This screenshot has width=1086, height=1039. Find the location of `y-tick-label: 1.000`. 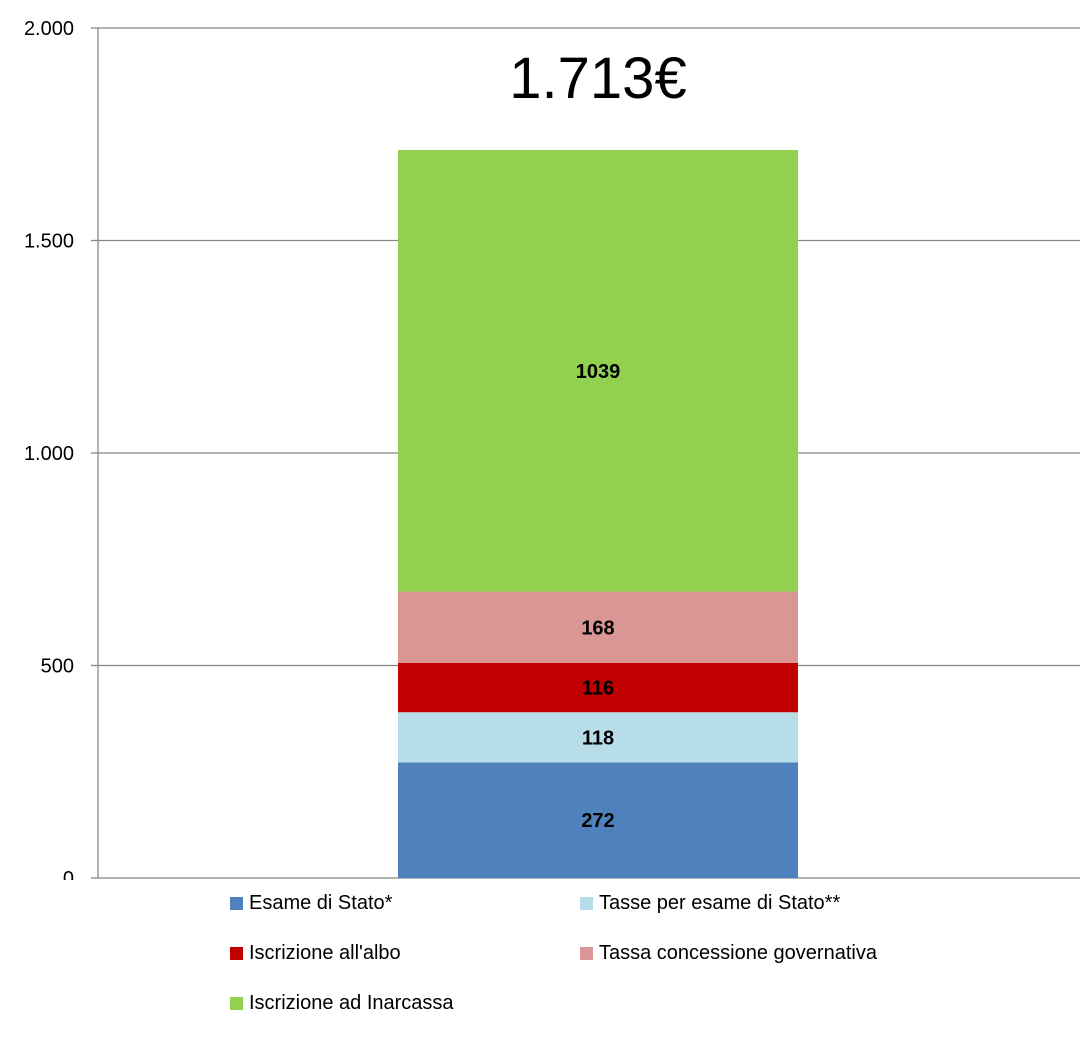

y-tick-label: 1.000 is located at coordinates (49, 454).